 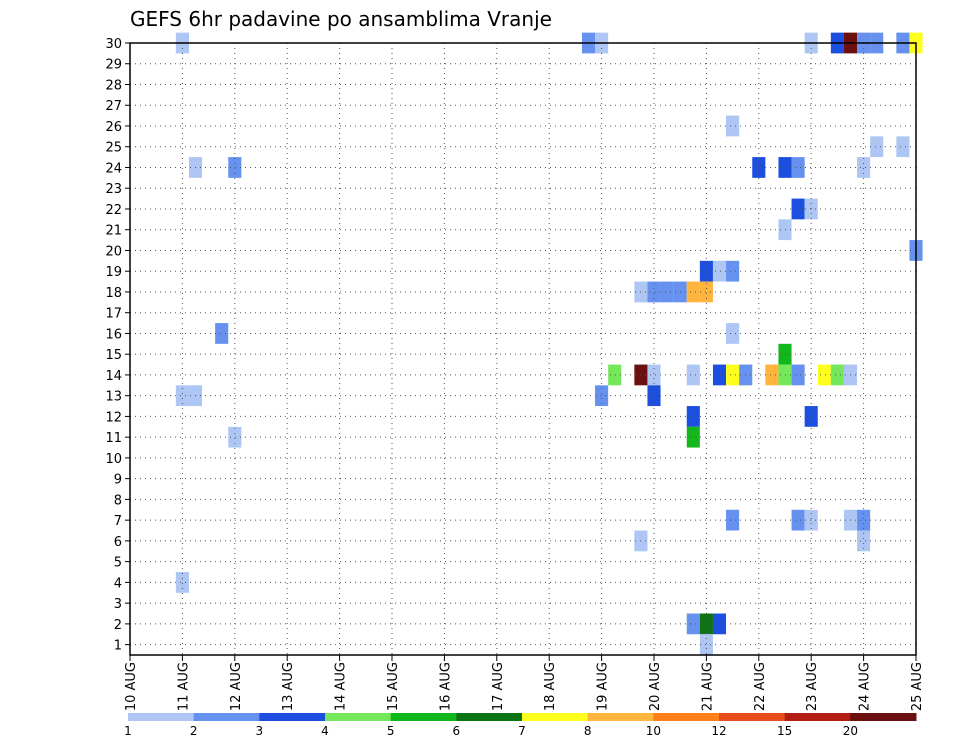 I want to click on x-tick-label: 10 AUG, so click(x=131, y=686).